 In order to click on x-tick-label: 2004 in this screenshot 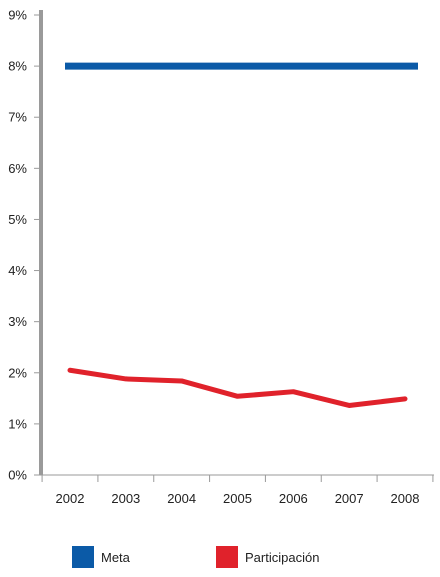, I will do `click(181, 498)`.